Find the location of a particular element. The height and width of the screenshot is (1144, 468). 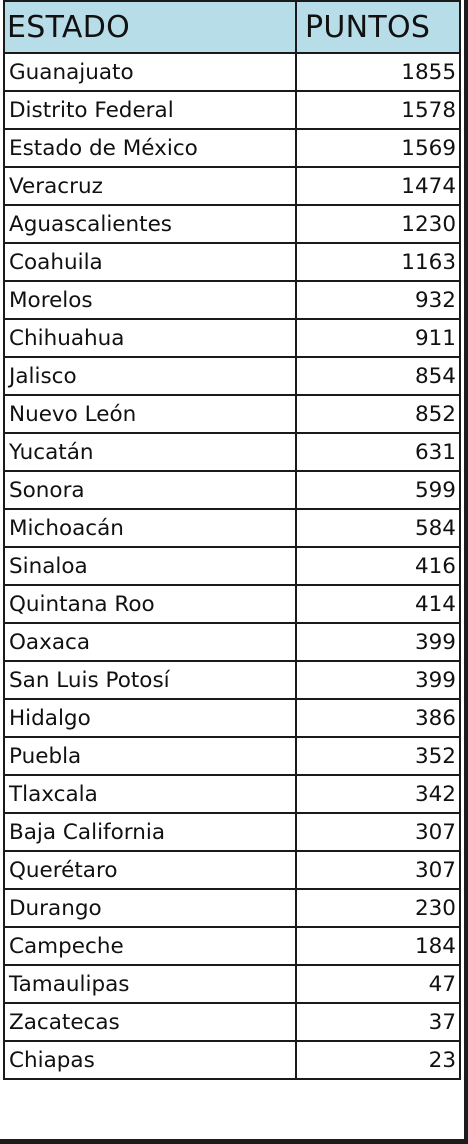

table-row: Distrito Federal 1578 is located at coordinates (232, 110).